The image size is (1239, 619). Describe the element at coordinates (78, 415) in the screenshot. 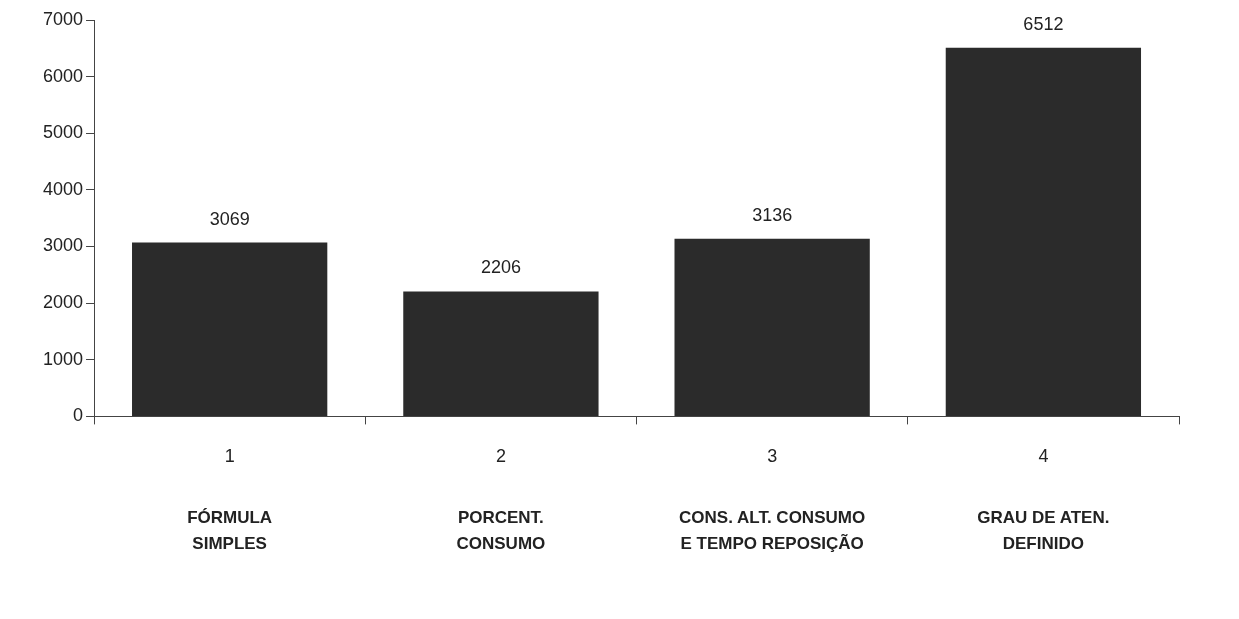

I see `y-tick-label: 0` at that location.